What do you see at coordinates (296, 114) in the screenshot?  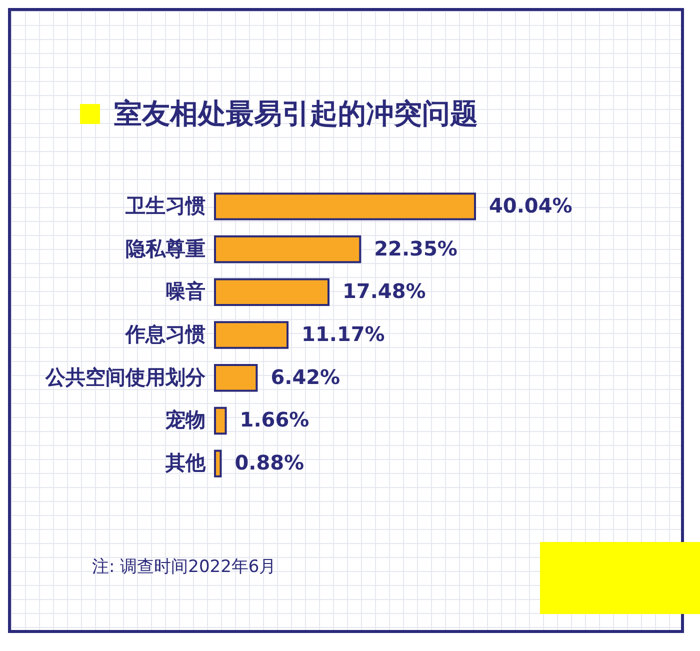 I see `chart-title: 室友相处最易引起的冲突问题` at bounding box center [296, 114].